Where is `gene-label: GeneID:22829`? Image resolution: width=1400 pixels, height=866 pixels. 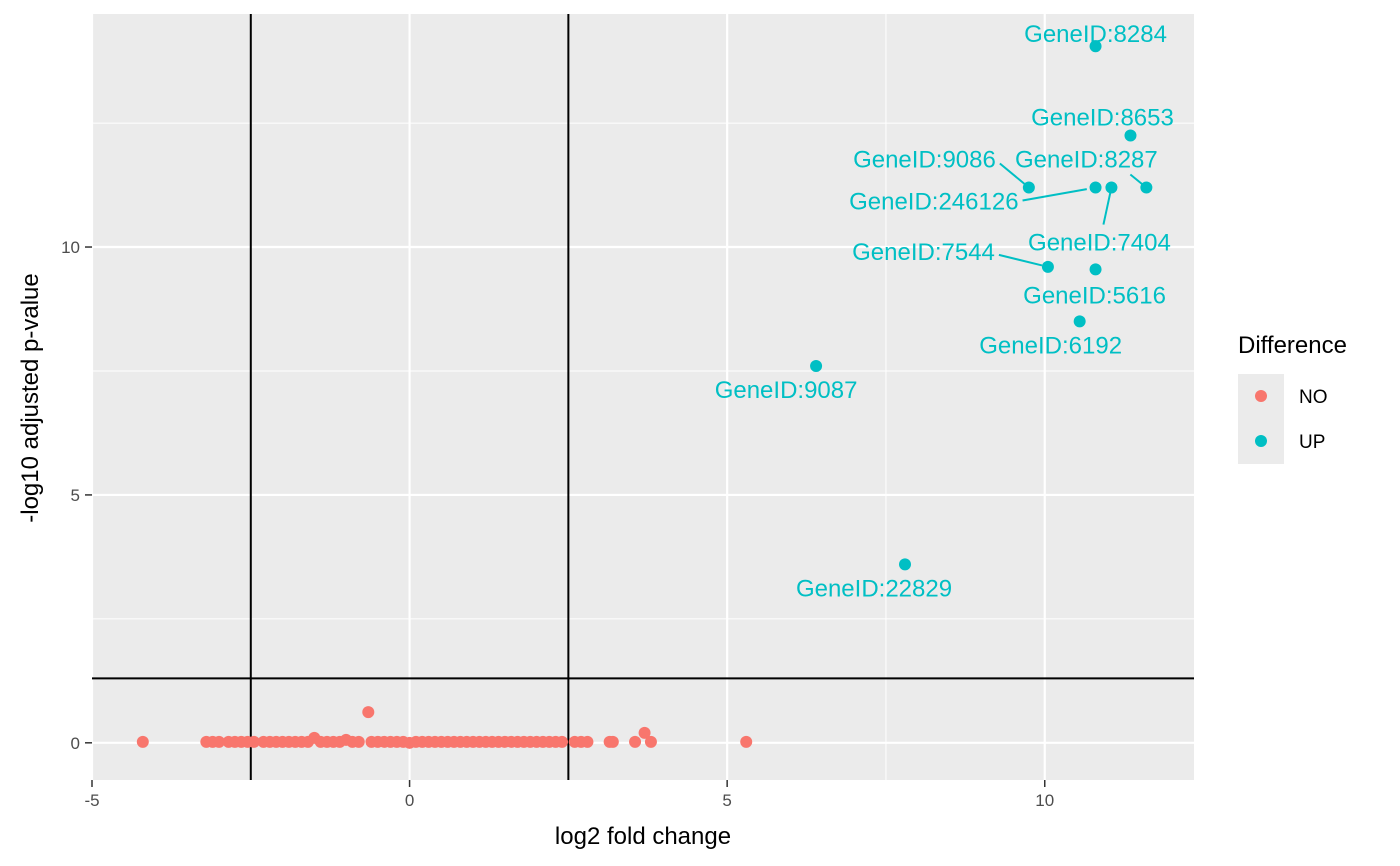 gene-label: GeneID:22829 is located at coordinates (874, 588).